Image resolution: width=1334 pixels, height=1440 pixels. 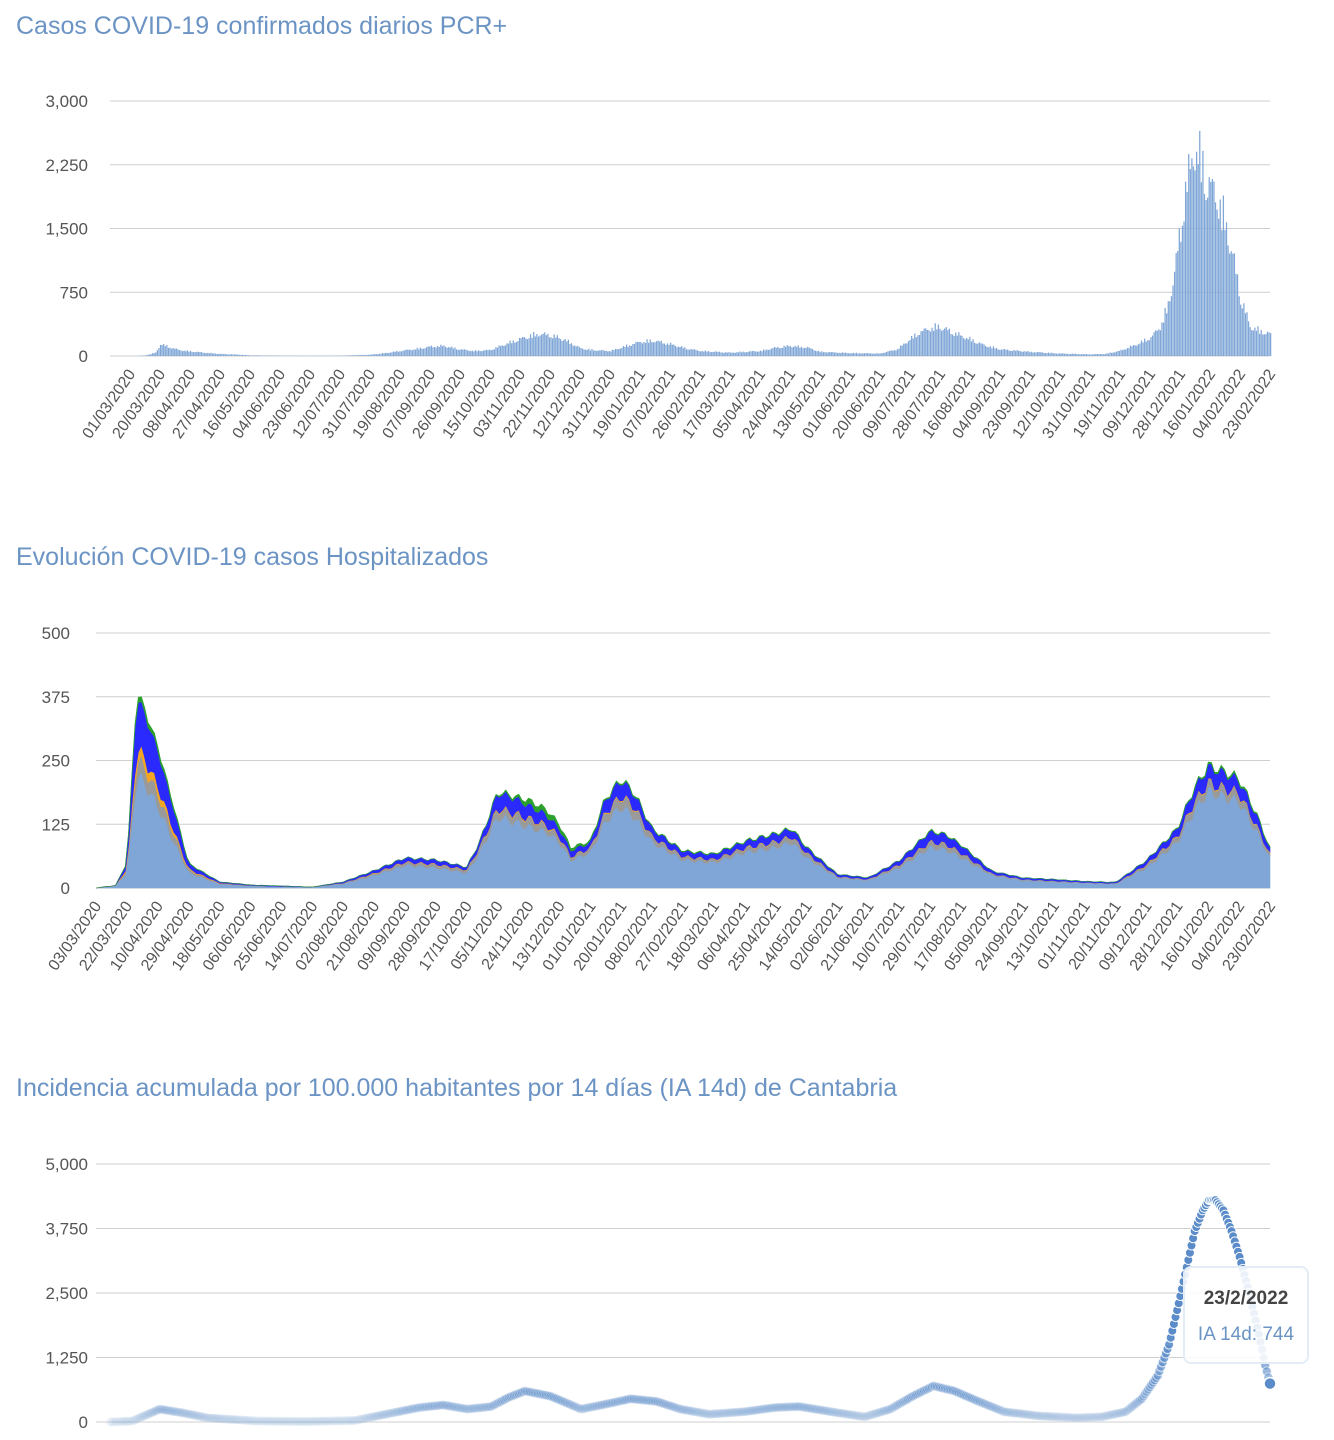 What do you see at coordinates (66, 1164) in the screenshot?
I see `ia-ytick: 5,000` at bounding box center [66, 1164].